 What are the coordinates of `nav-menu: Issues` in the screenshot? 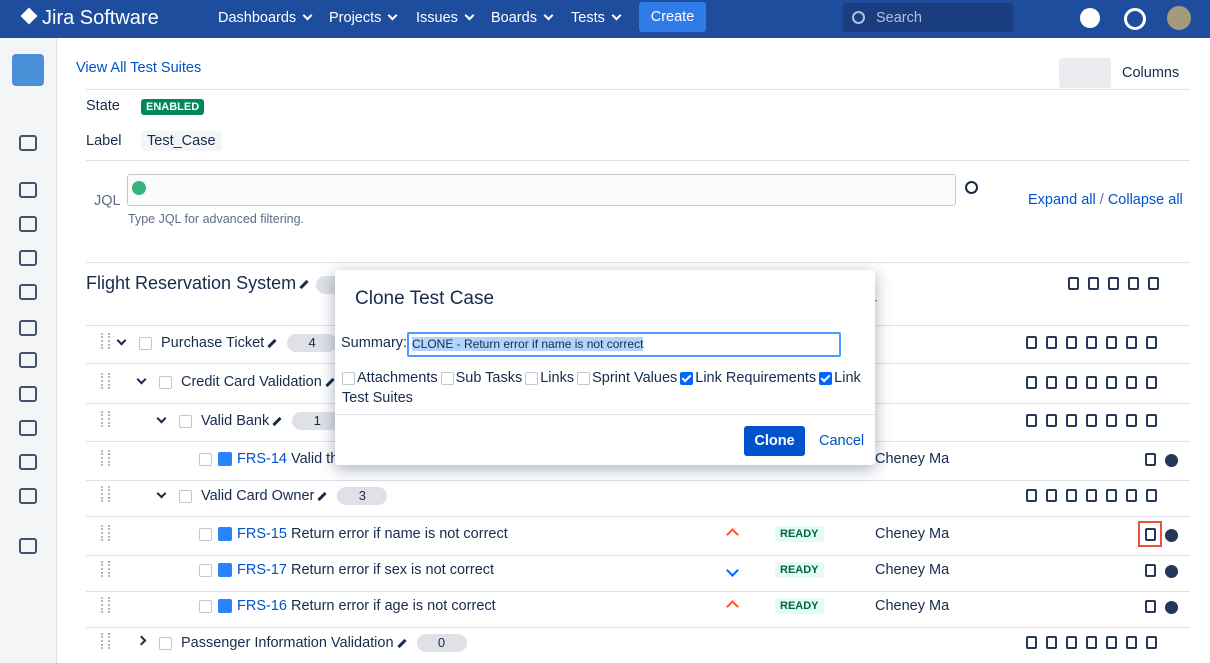 It's located at (445, 18).